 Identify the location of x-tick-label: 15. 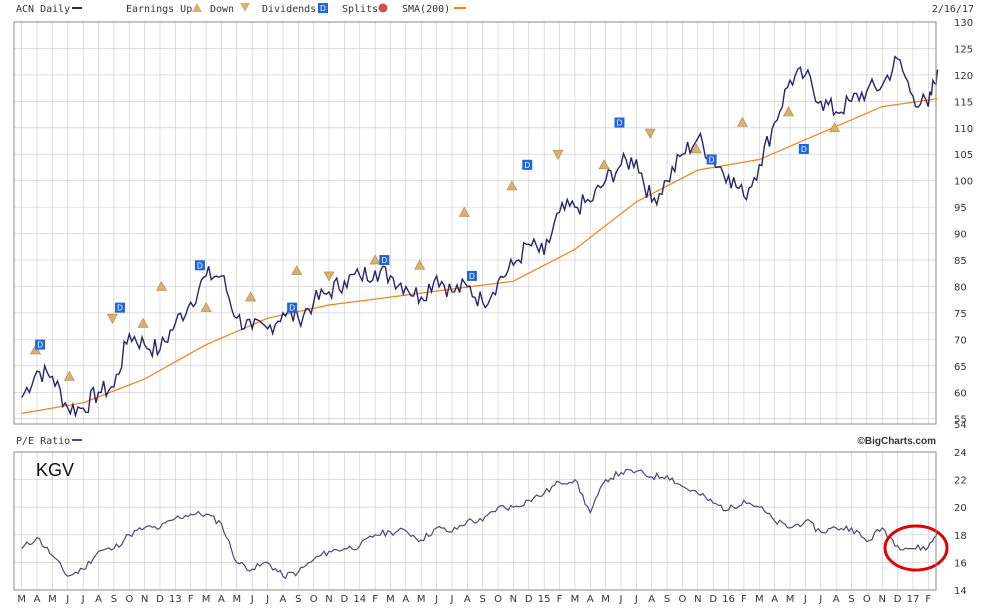
(544, 599).